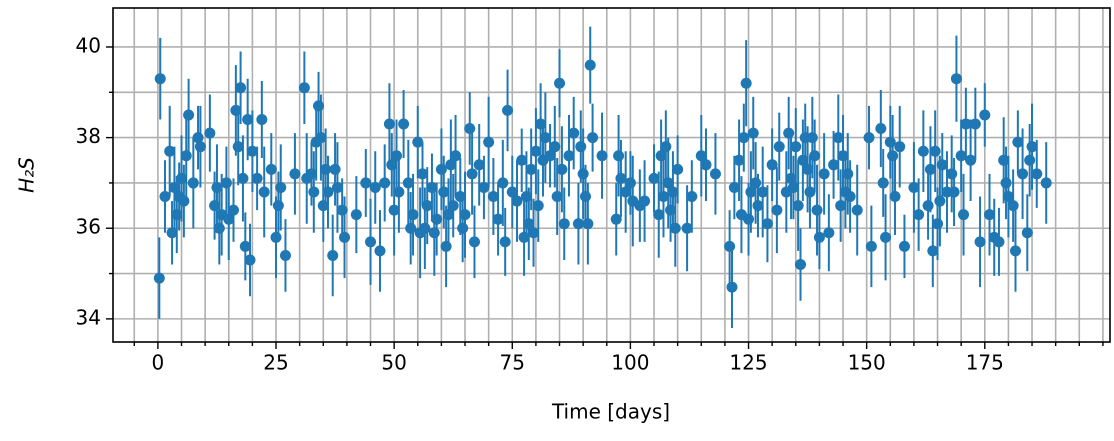  What do you see at coordinates (275, 363) in the screenshot?
I see `x-tick-label: 25` at bounding box center [275, 363].